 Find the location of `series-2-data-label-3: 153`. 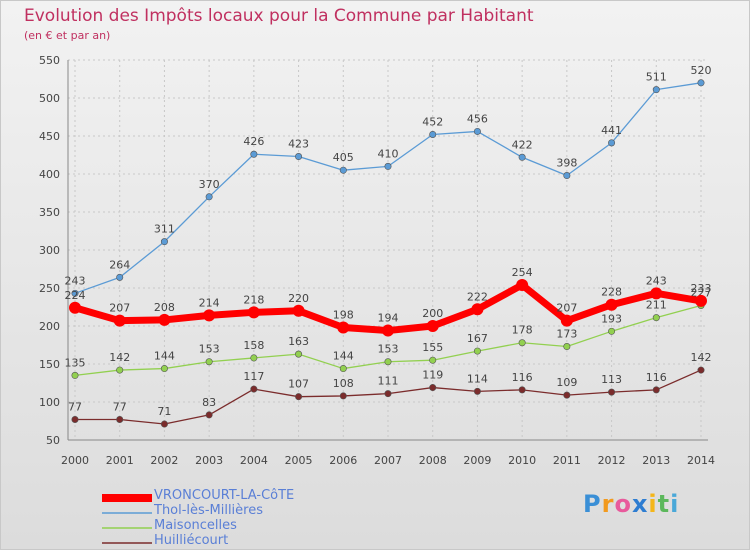

series-2-data-label-3: 153 is located at coordinates (209, 349).